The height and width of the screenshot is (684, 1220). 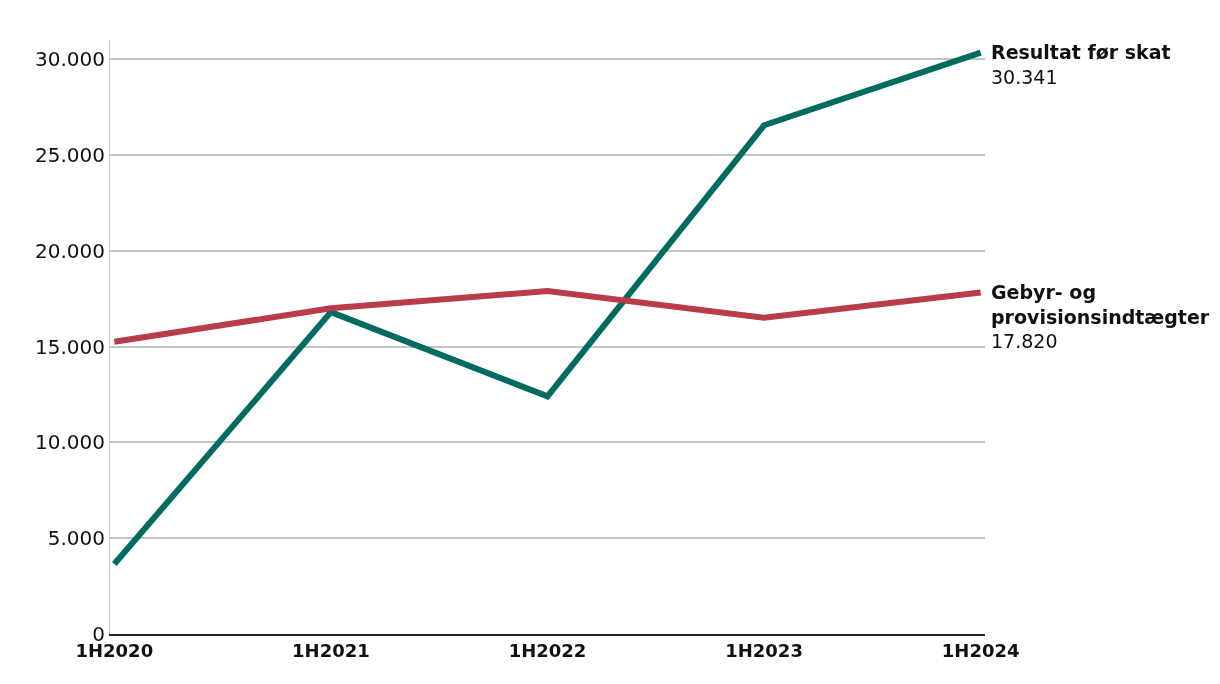 What do you see at coordinates (70, 250) in the screenshot?
I see `y-tick-label: 20.000` at bounding box center [70, 250].